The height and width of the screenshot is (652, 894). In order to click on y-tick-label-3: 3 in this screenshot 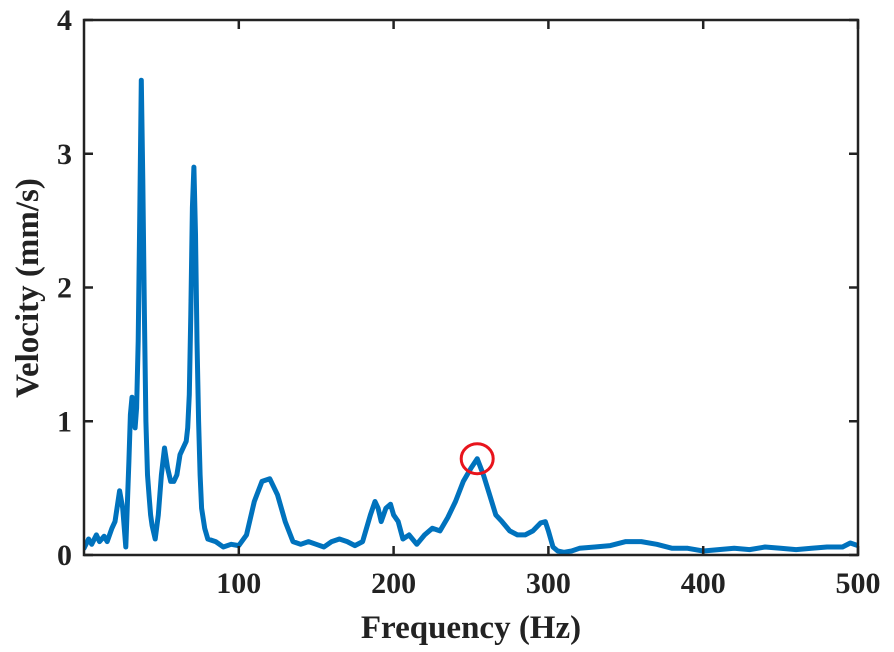, I will do `click(64, 154)`.